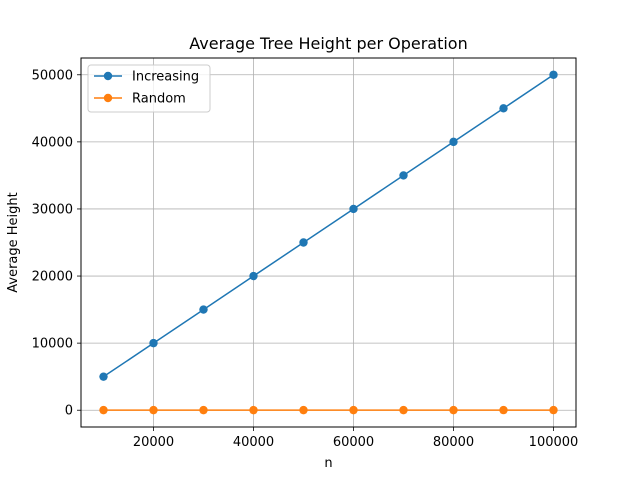 This screenshot has height=480, width=640. What do you see at coordinates (159, 99) in the screenshot?
I see `legend-label: Random` at bounding box center [159, 99].